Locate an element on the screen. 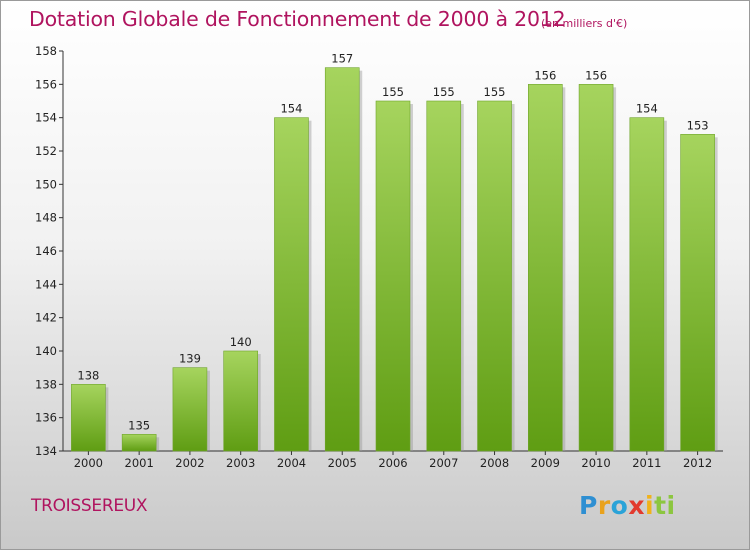 Image resolution: width=750 pixels, height=550 pixels. x-tick-label: 2005 is located at coordinates (342, 463).